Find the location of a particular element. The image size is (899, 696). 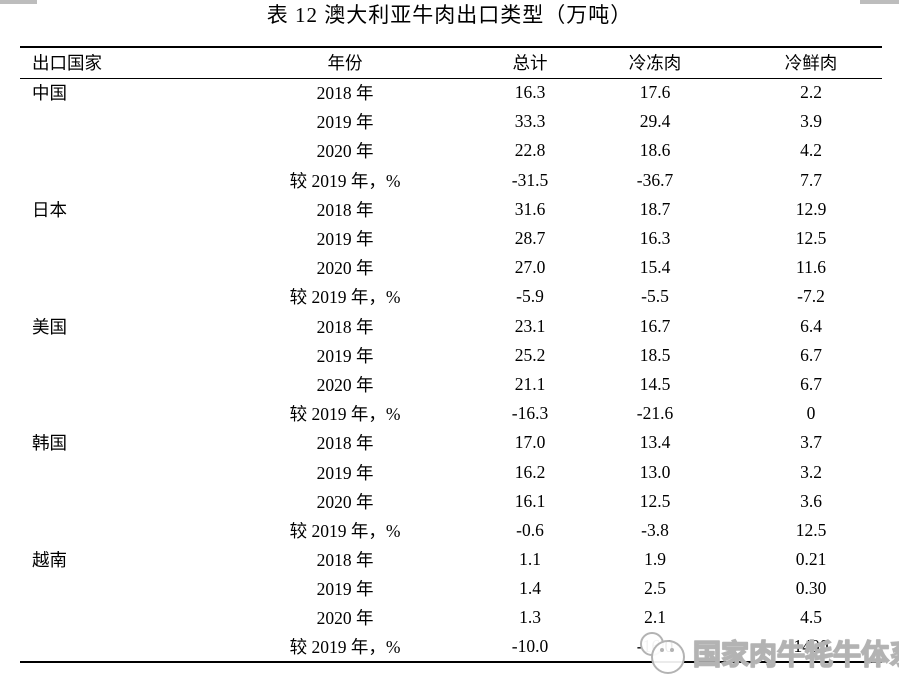

total-cell: 17.0 is located at coordinates (530, 442).